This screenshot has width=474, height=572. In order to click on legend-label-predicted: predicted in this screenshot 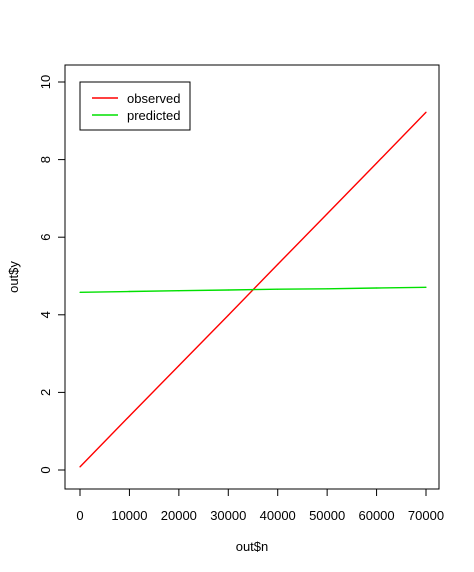, I will do `click(153, 115)`.